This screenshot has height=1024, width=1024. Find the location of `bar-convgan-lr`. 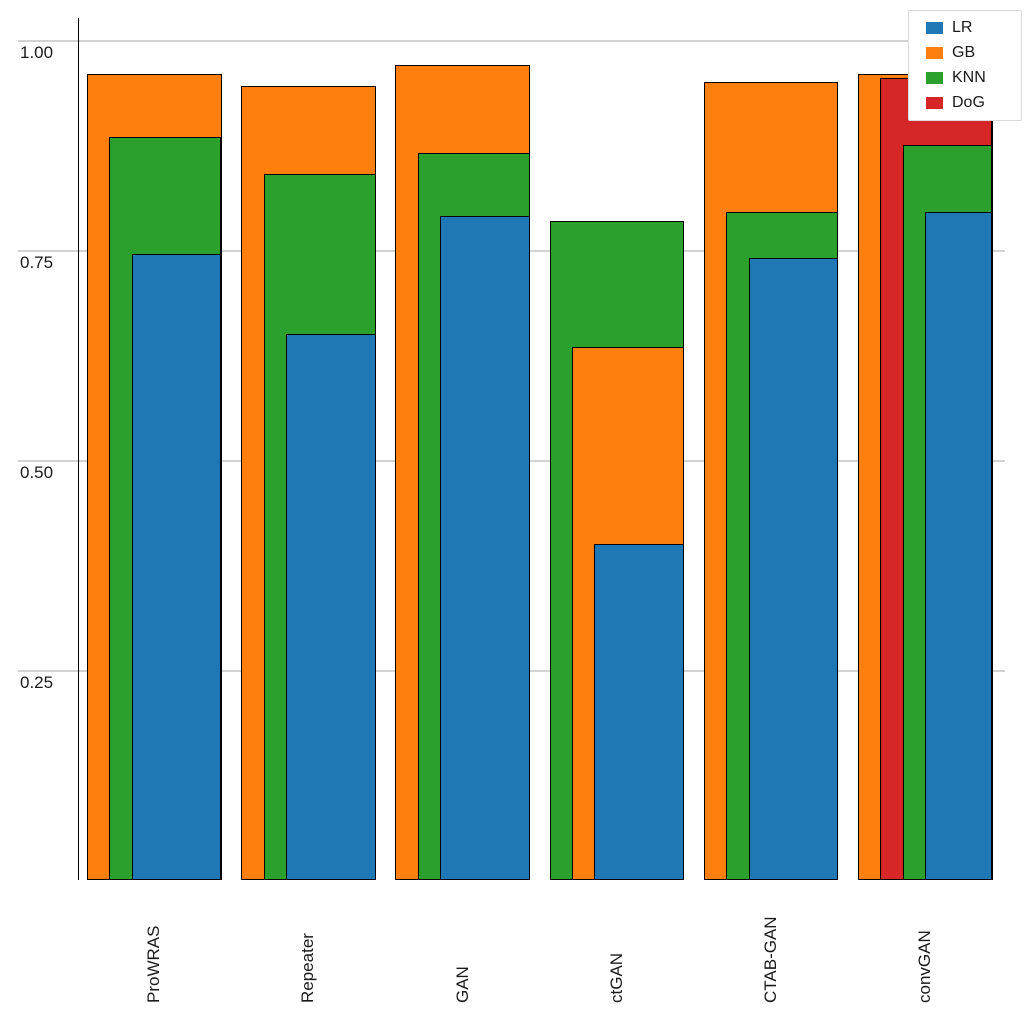

bar-convgan-lr is located at coordinates (959, 546).